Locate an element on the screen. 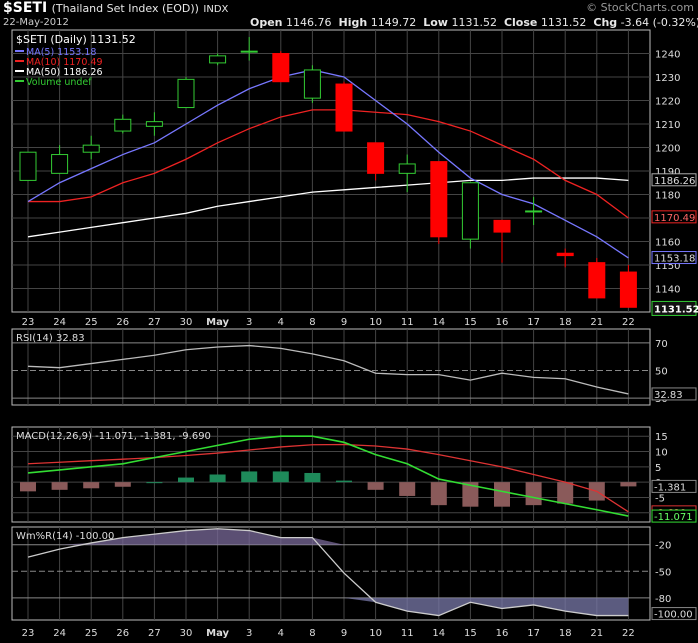 This screenshot has height=643, width=698. rsi-y-tick: 70 is located at coordinates (661, 344).